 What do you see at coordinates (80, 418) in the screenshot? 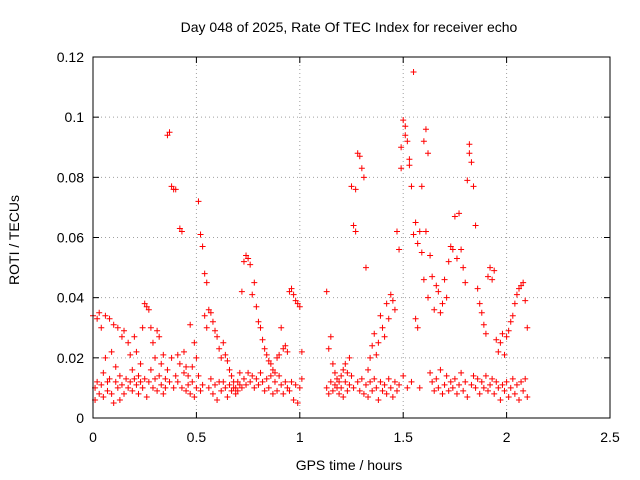
I see `y-tick-label: 0` at bounding box center [80, 418].